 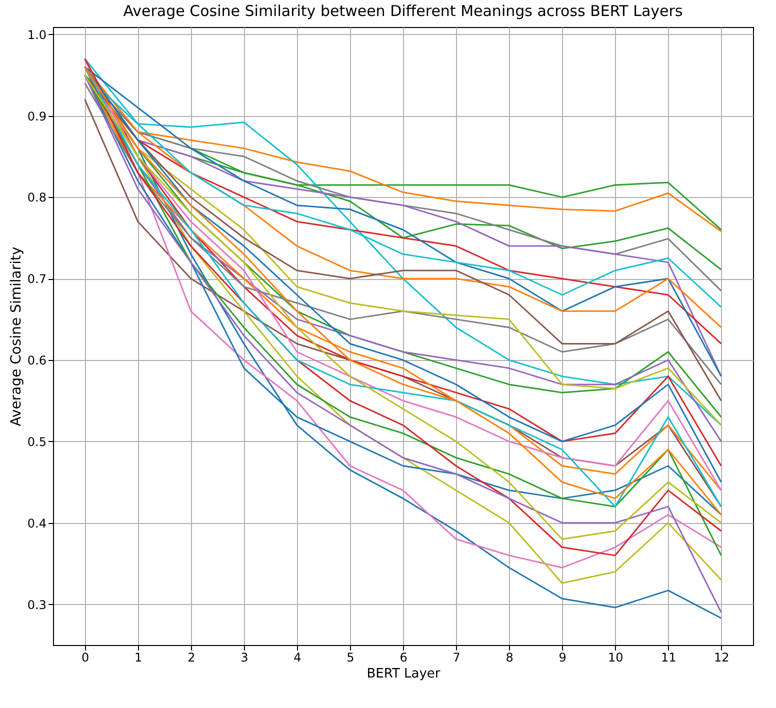 What do you see at coordinates (668, 657) in the screenshot?
I see `x-tick-label: 11` at bounding box center [668, 657].